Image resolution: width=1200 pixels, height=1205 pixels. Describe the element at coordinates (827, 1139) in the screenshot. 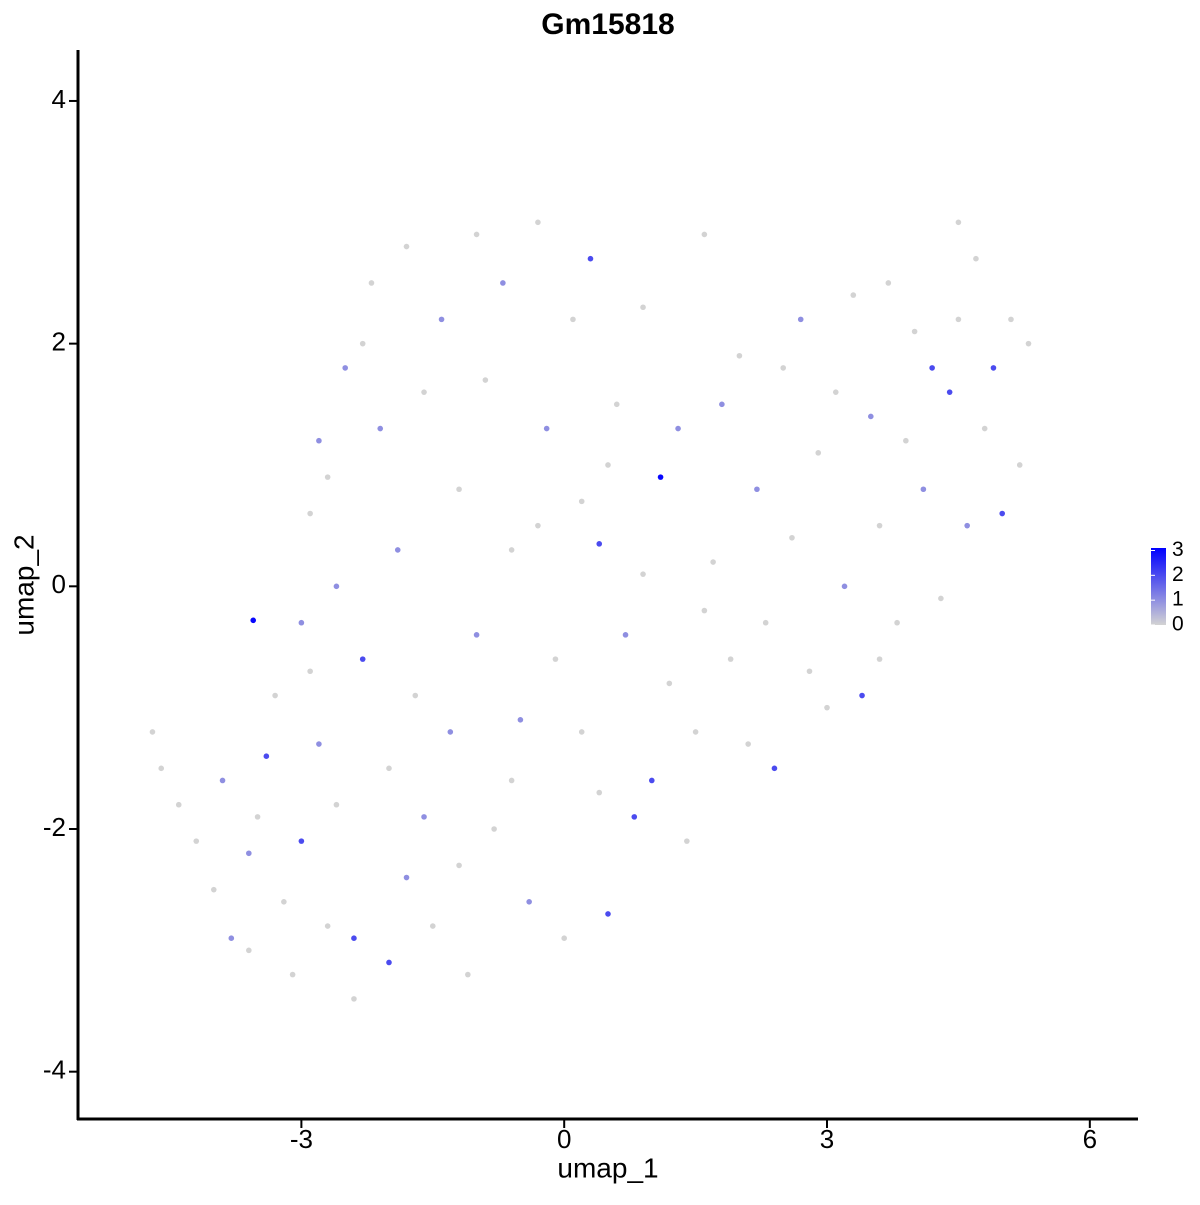

I see `x-tick-label: 3` at that location.